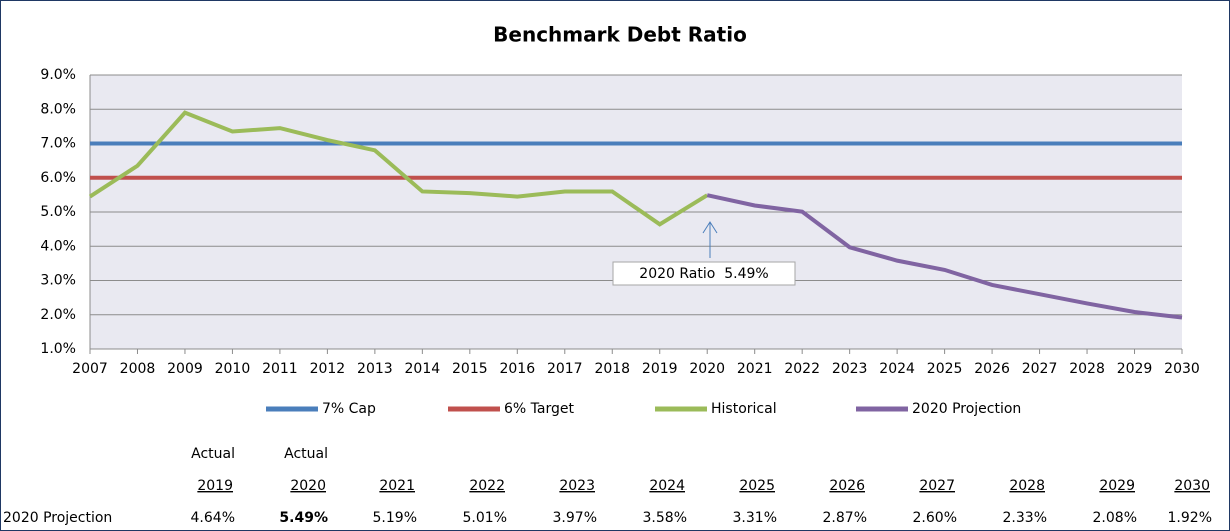 The height and width of the screenshot is (531, 1230). Describe the element at coordinates (850, 369) in the screenshot. I see `x-tick-label: 2023` at that location.